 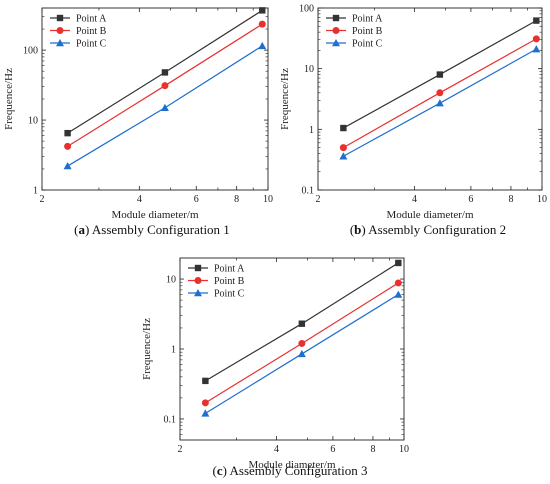 I want to click on caption-text: ) Assembly Configuration 1, so click(x=157, y=229).